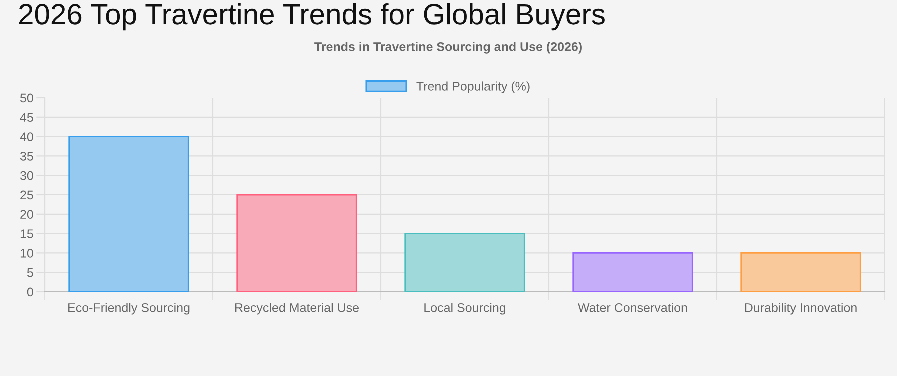 The height and width of the screenshot is (376, 897). What do you see at coordinates (30, 292) in the screenshot?
I see `y-tick-label: 0` at bounding box center [30, 292].